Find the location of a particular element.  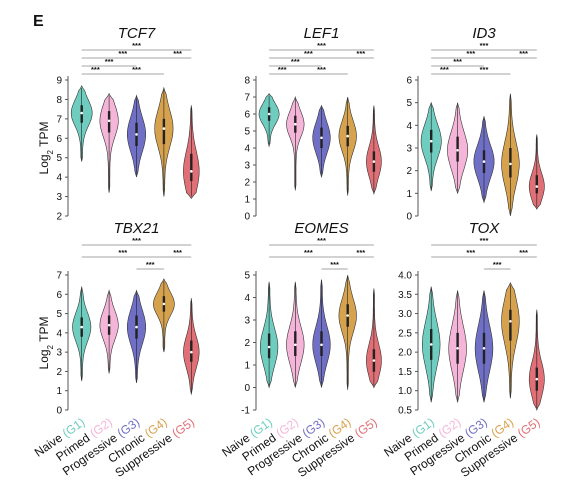

y-axis-title: Log2 TPM is located at coordinates (46, 343).